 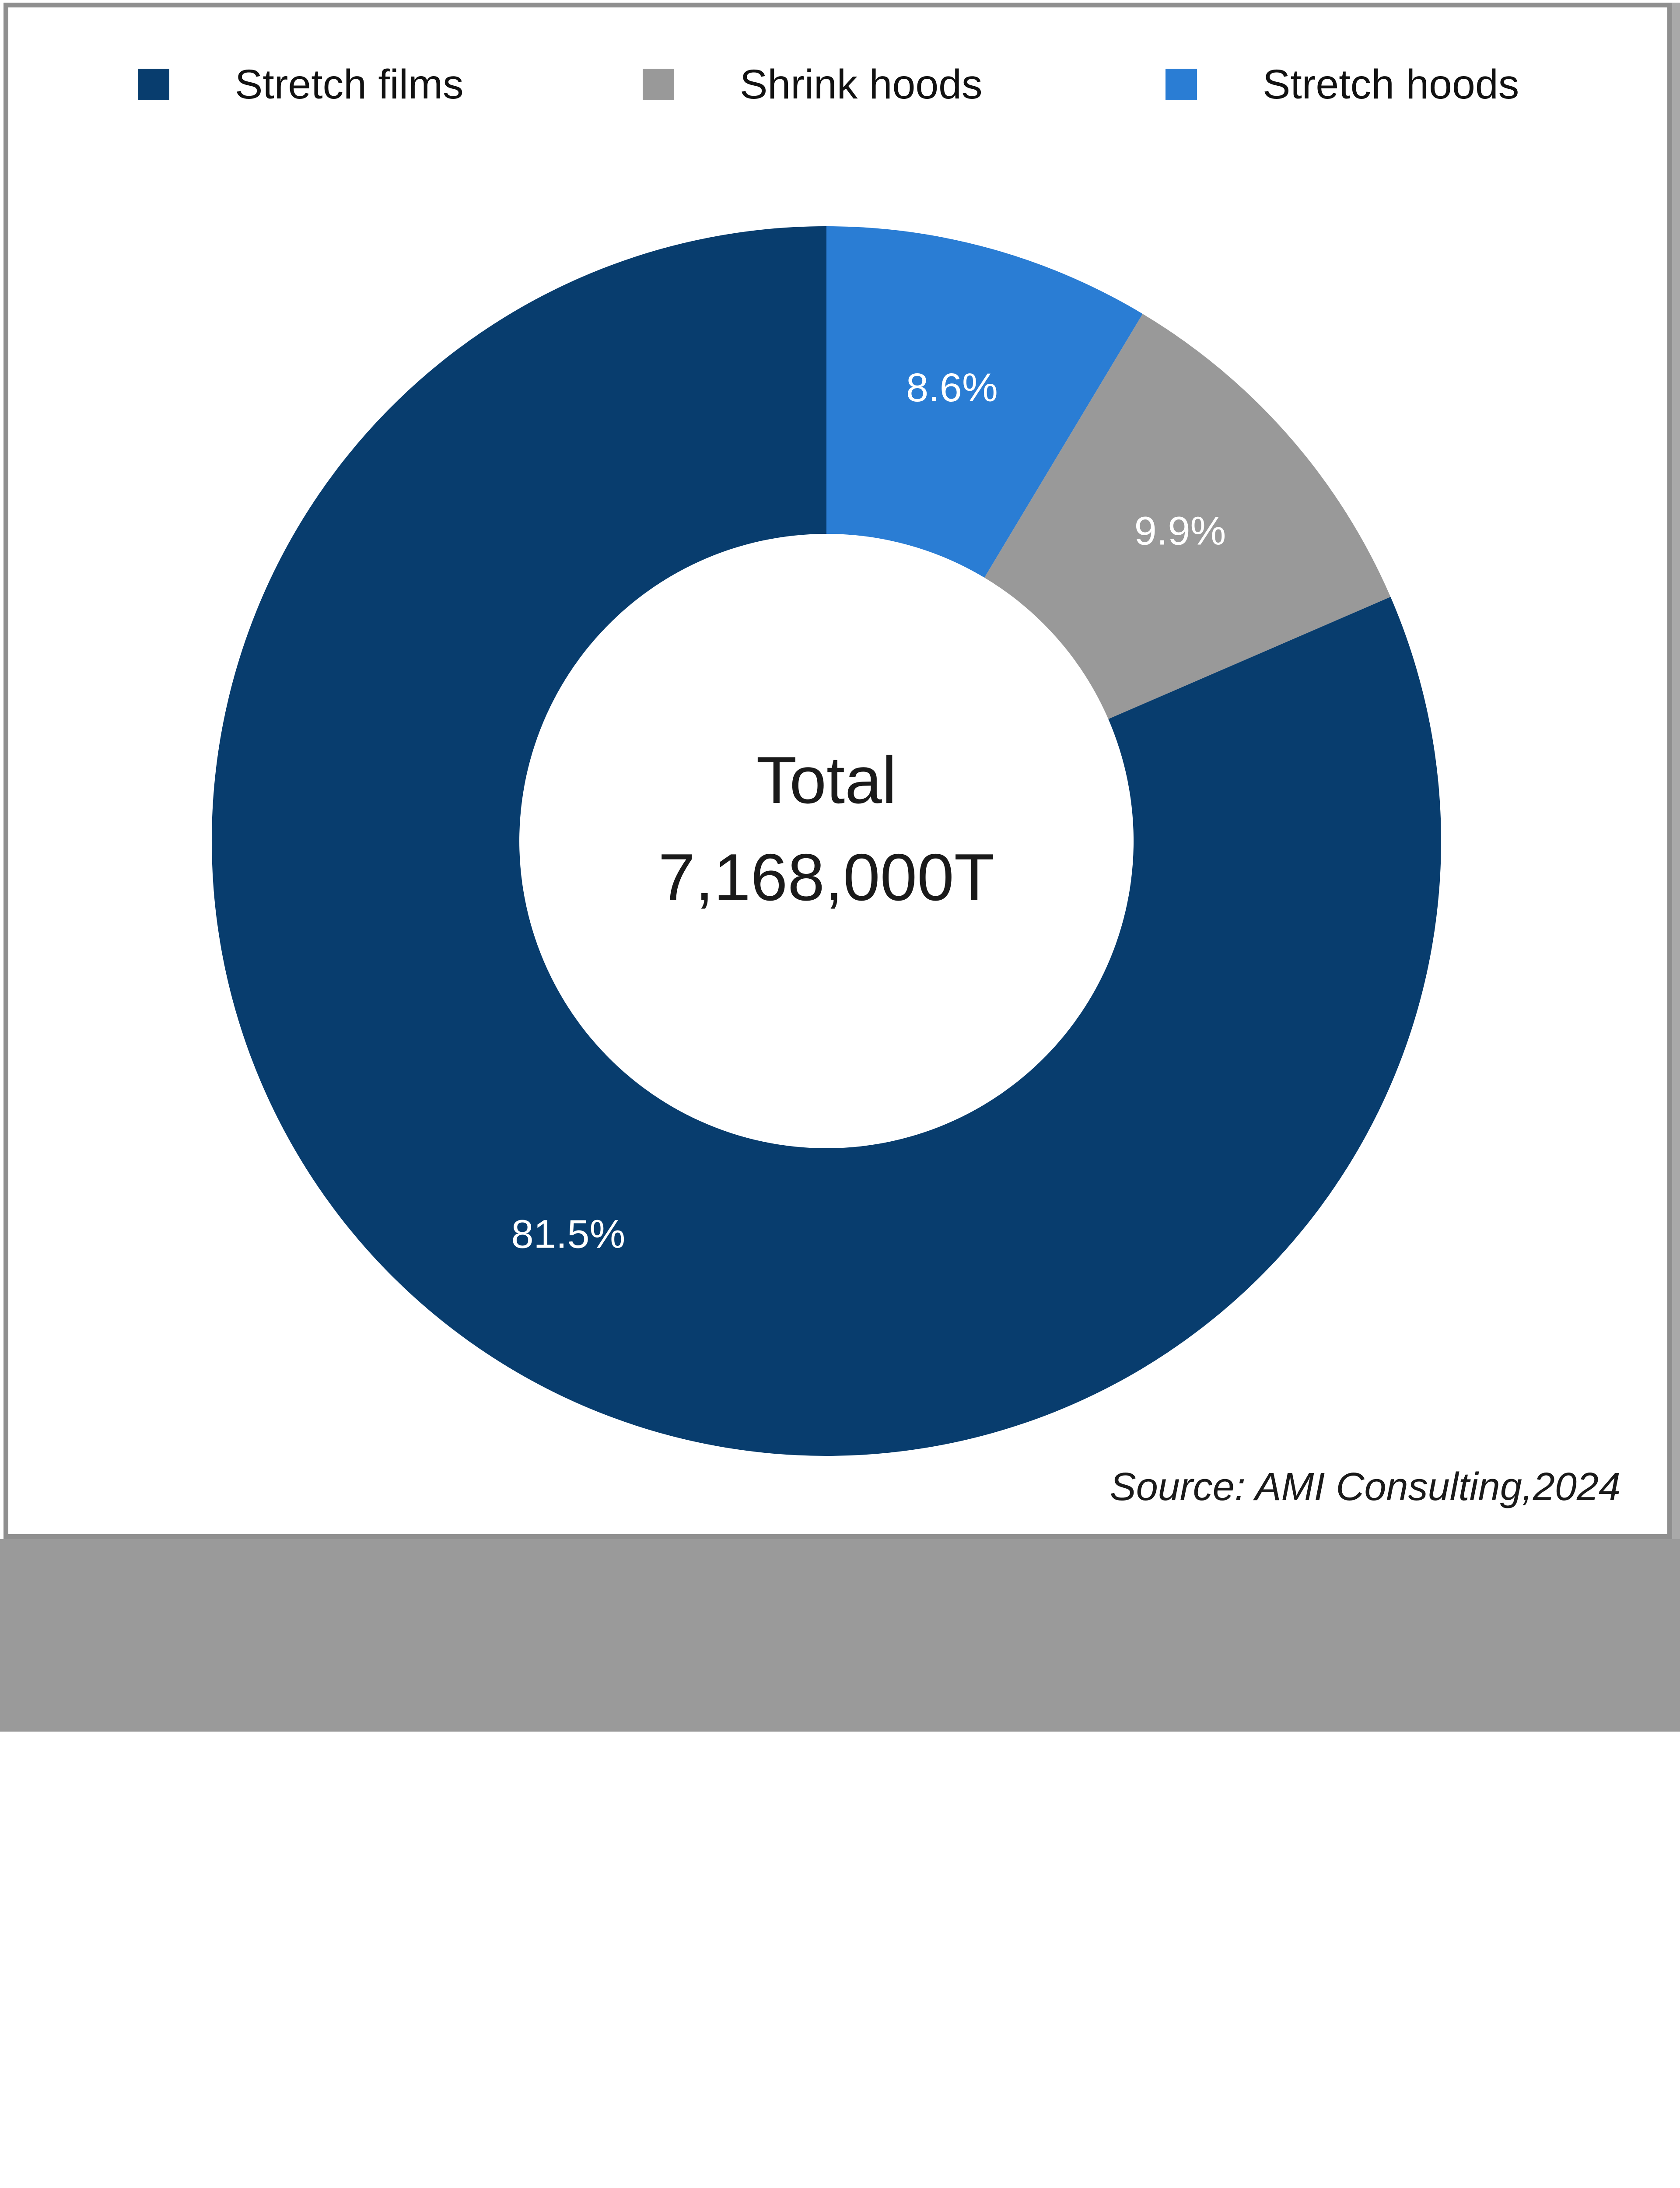 I want to click on legend-item-stretch-films: Stretch films, so click(x=301, y=84).